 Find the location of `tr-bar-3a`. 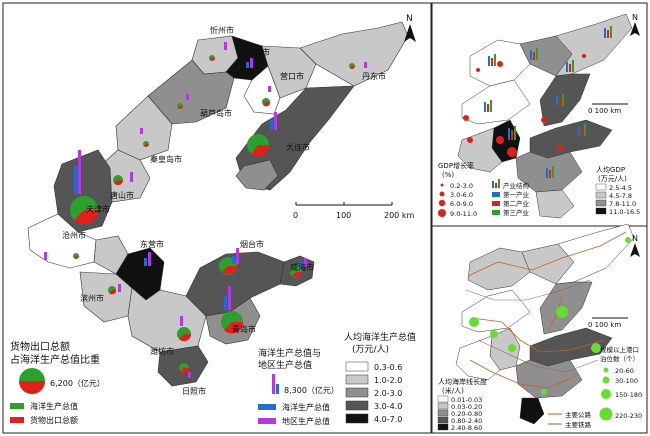

tr-bar-3a is located at coordinates (567, 67).